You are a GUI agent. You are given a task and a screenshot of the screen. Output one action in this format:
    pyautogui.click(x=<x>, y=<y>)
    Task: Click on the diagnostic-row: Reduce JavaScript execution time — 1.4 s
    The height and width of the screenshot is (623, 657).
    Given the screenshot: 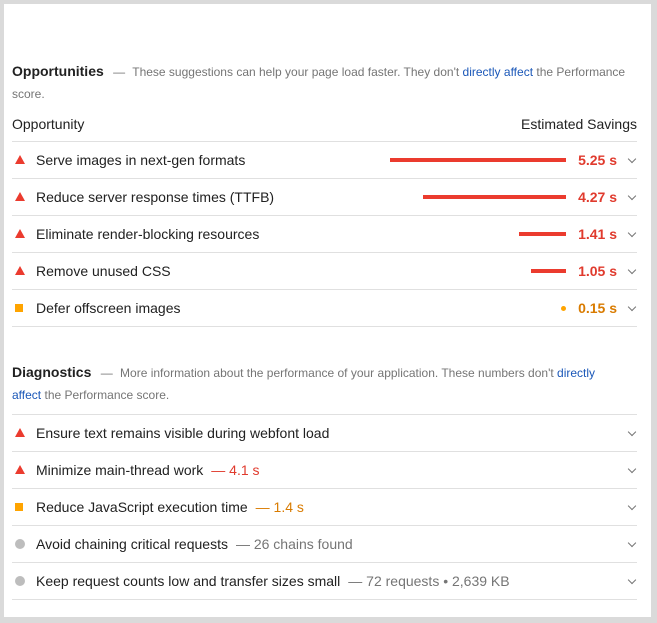 What is the action you would take?
    pyautogui.click(x=324, y=507)
    